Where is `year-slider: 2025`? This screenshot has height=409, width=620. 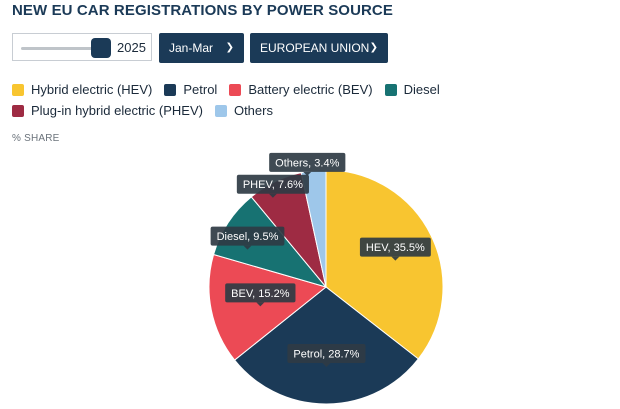 year-slider: 2025 is located at coordinates (82, 47).